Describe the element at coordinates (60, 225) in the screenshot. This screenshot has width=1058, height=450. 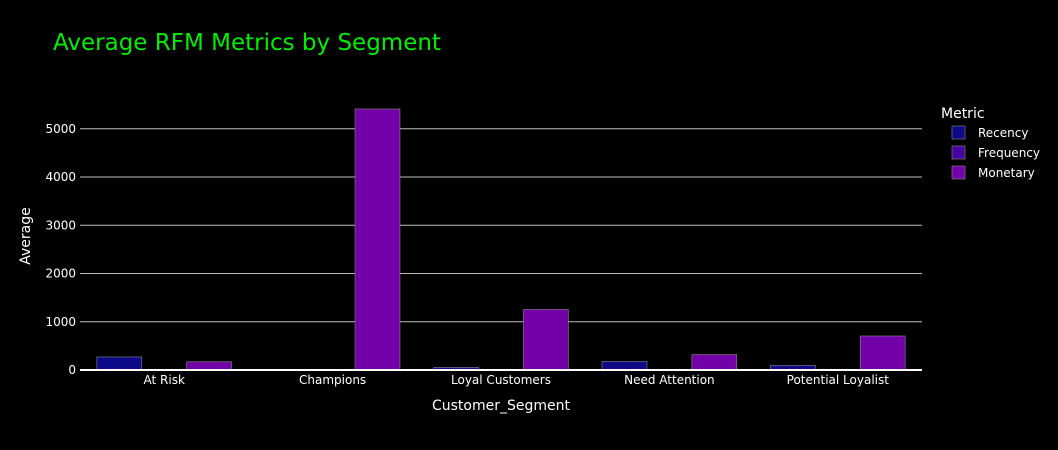
I see `y-tick-label: 3000` at that location.